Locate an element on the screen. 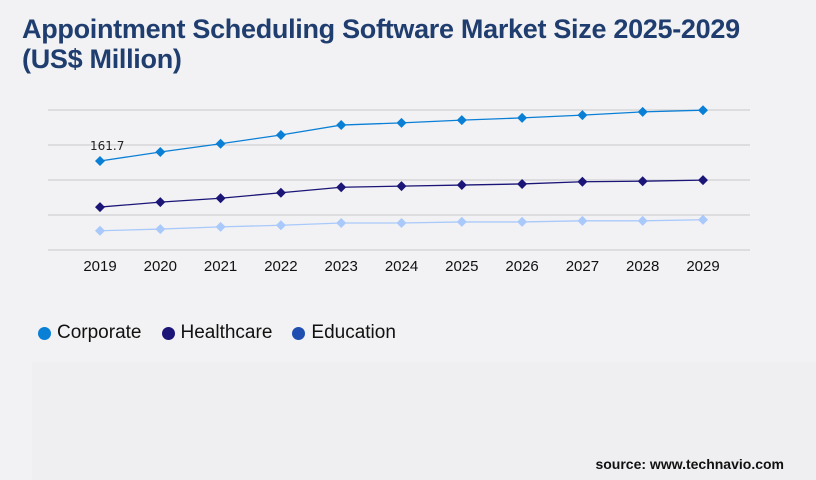 The image size is (816, 480). legend-item-corporate: Corporate is located at coordinates (90, 333).